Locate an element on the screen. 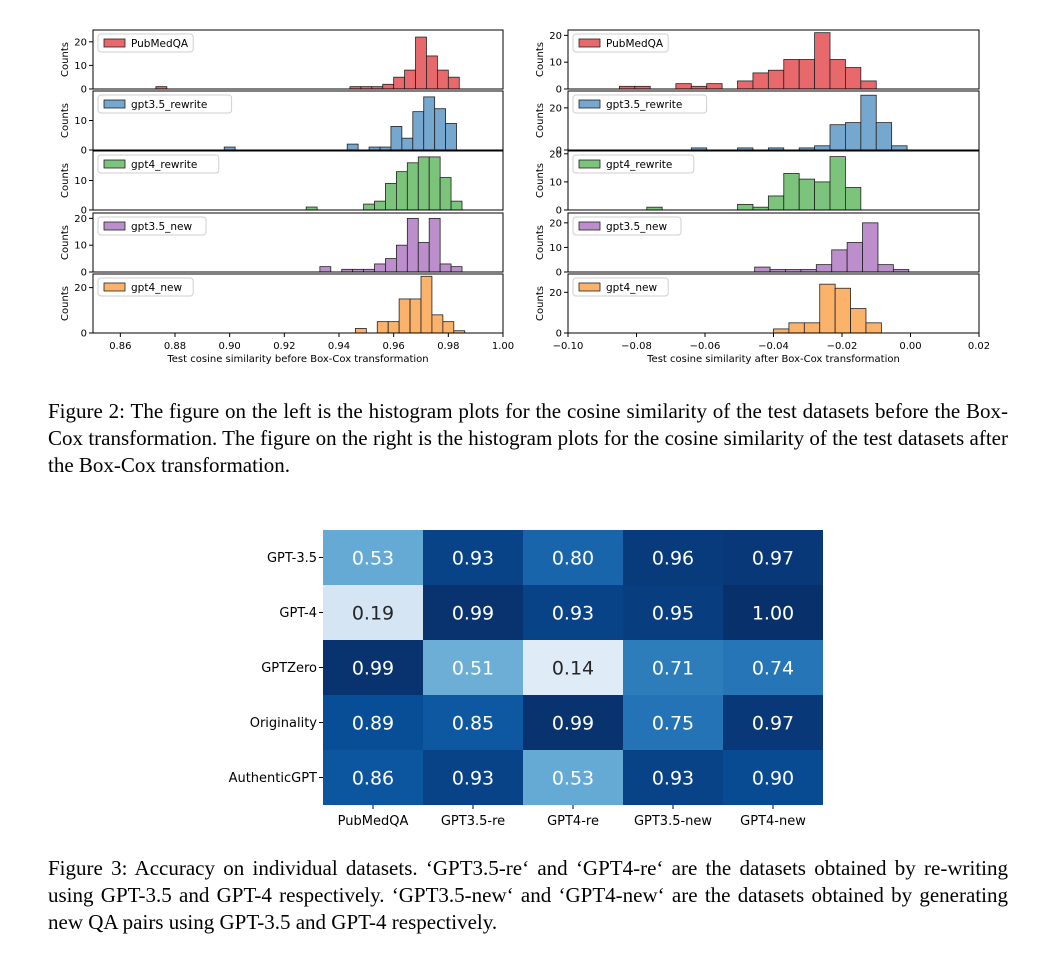  x-tick-label: −0.02 is located at coordinates (842, 346).